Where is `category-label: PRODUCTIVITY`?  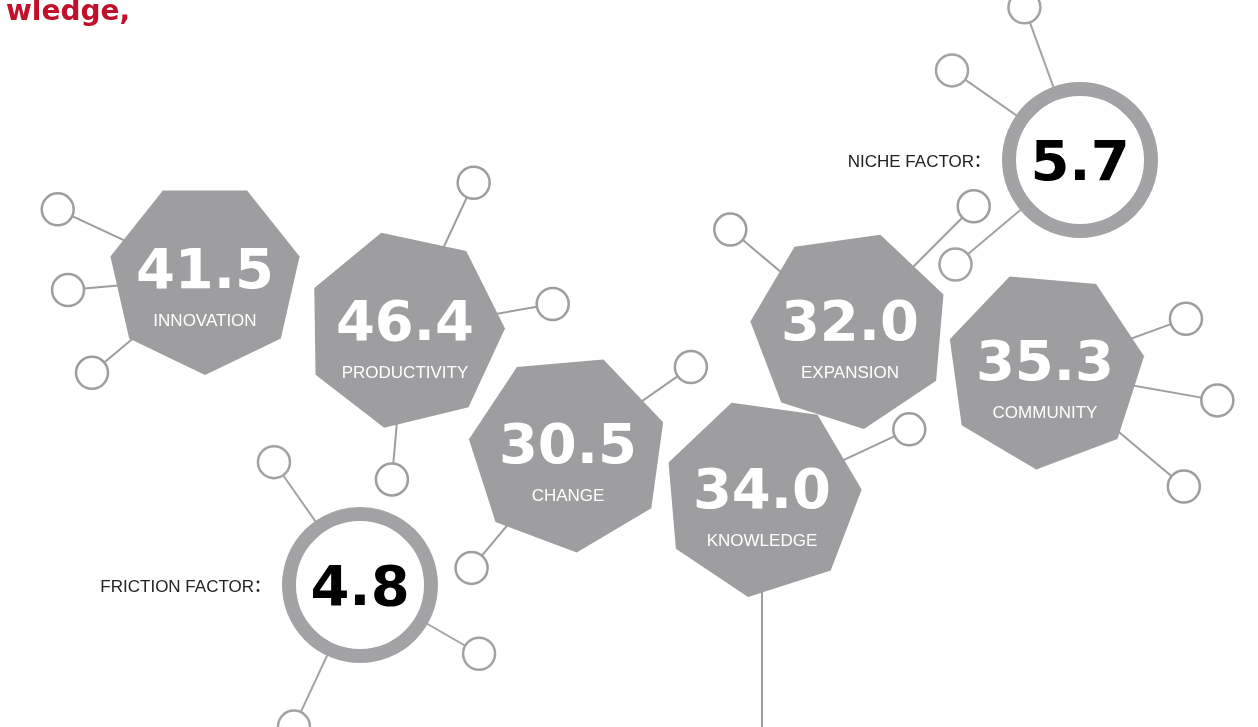 category-label: PRODUCTIVITY is located at coordinates (405, 372).